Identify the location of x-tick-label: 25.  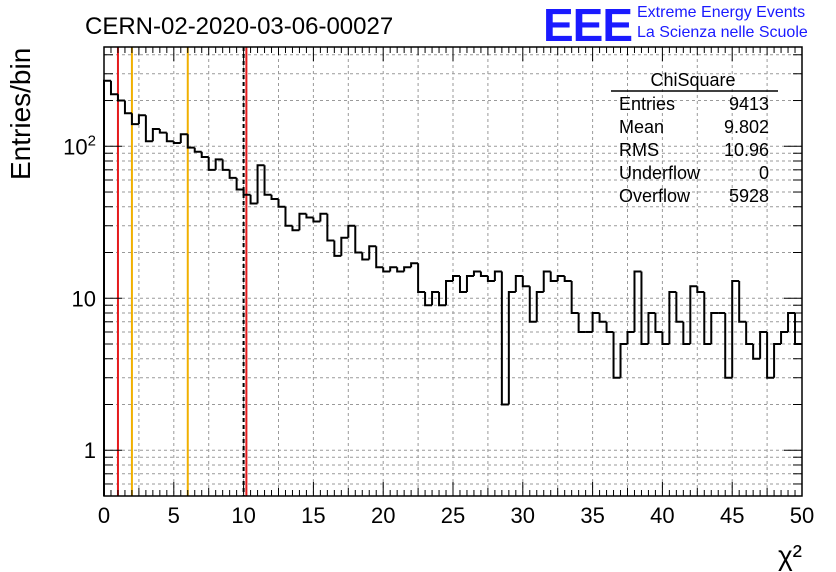
(453, 515).